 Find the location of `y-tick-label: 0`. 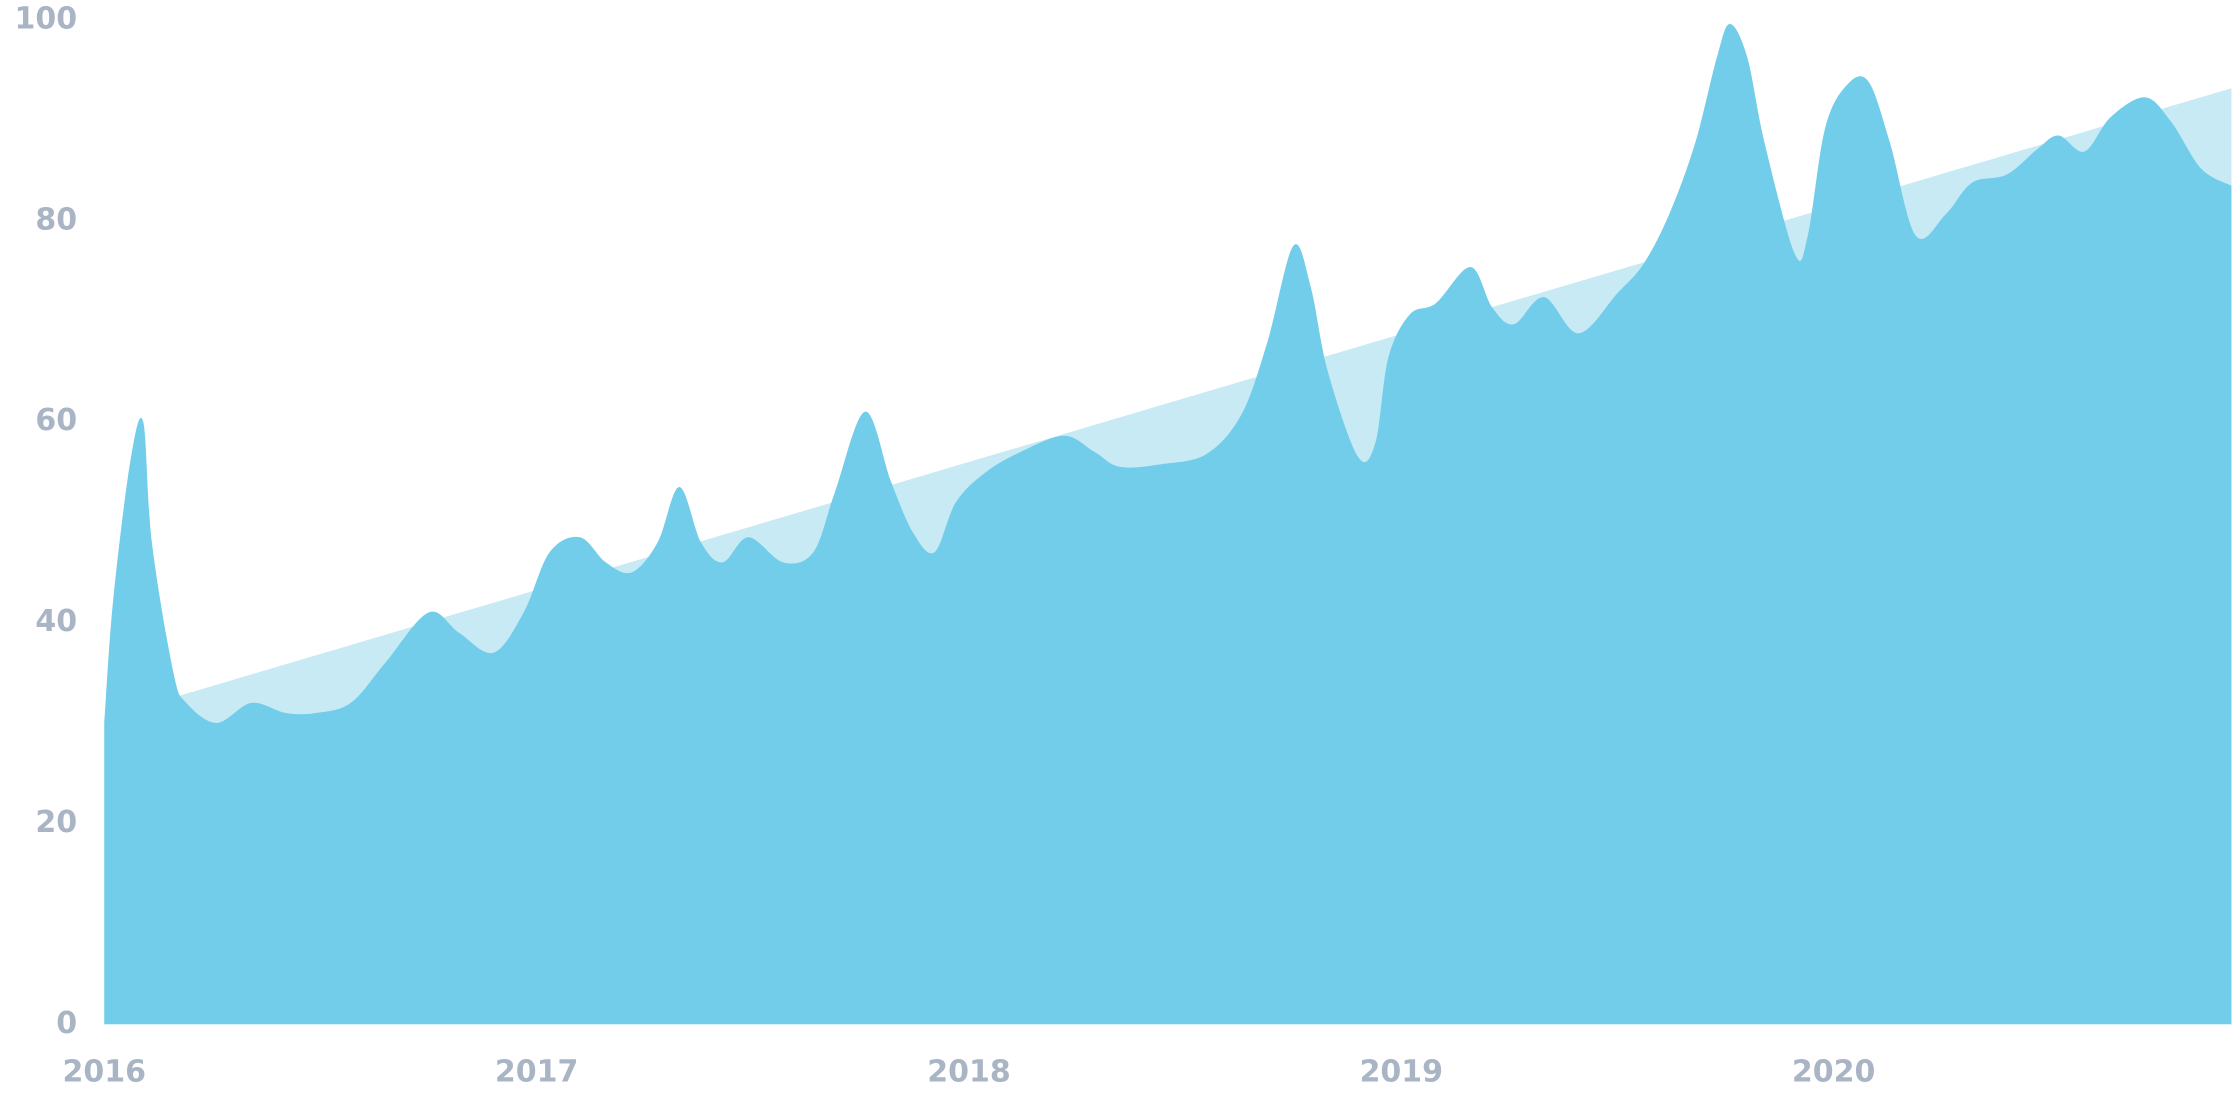

y-tick-label: 0 is located at coordinates (66, 1023).